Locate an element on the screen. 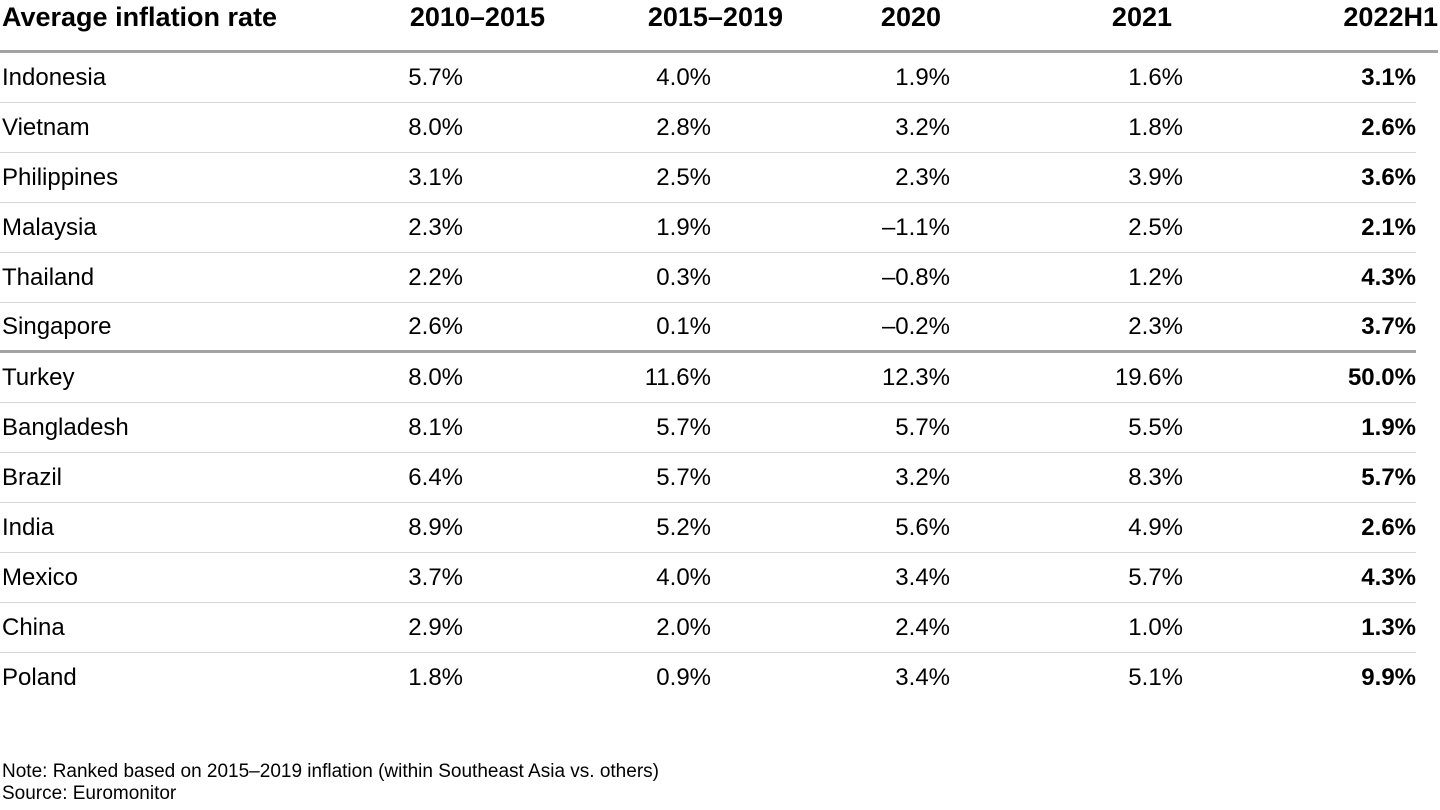  row-country: Malaysia is located at coordinates (49, 227).